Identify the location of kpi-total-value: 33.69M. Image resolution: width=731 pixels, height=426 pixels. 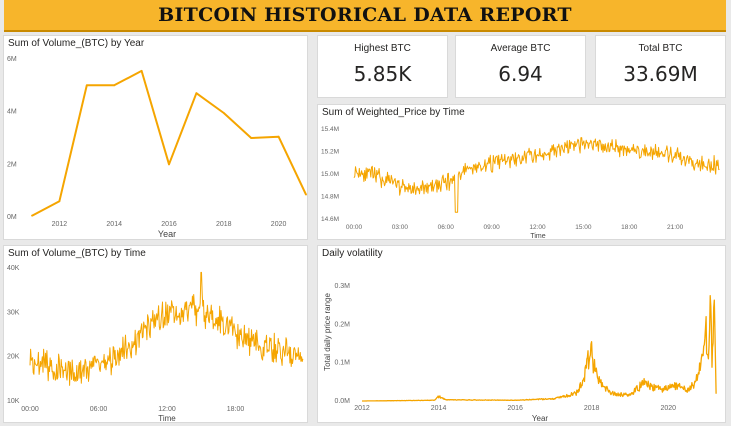
(660, 74).